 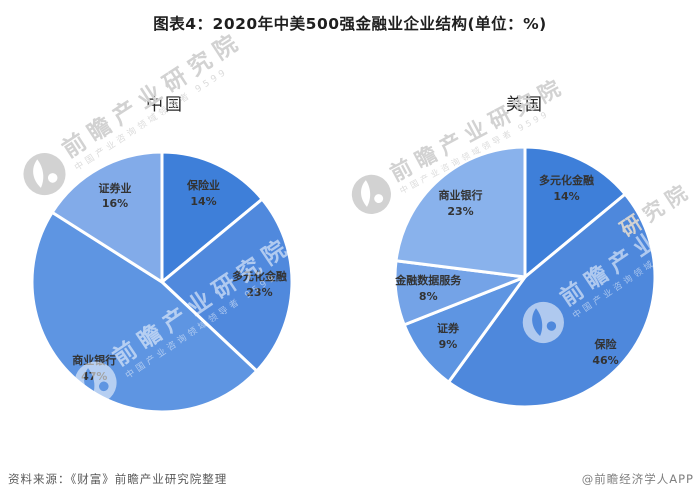 What do you see at coordinates (107, 217) in the screenshot?
I see `pie-slice-证券业` at bounding box center [107, 217].